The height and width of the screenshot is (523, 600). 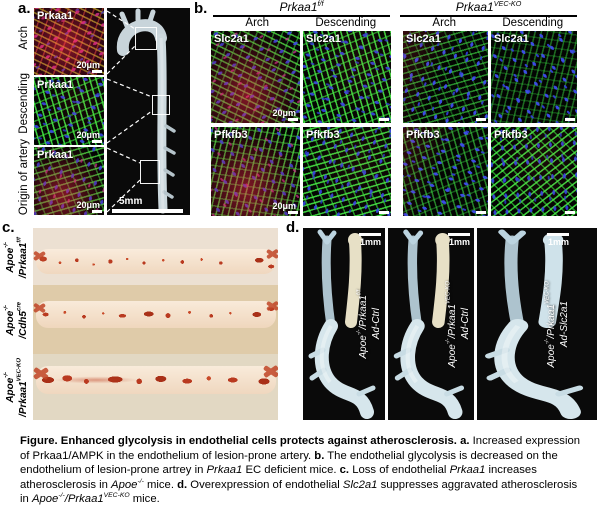 What do you see at coordinates (301, 23) in the screenshot?
I see `column-headers-ff: Arch Descending` at bounding box center [301, 23].